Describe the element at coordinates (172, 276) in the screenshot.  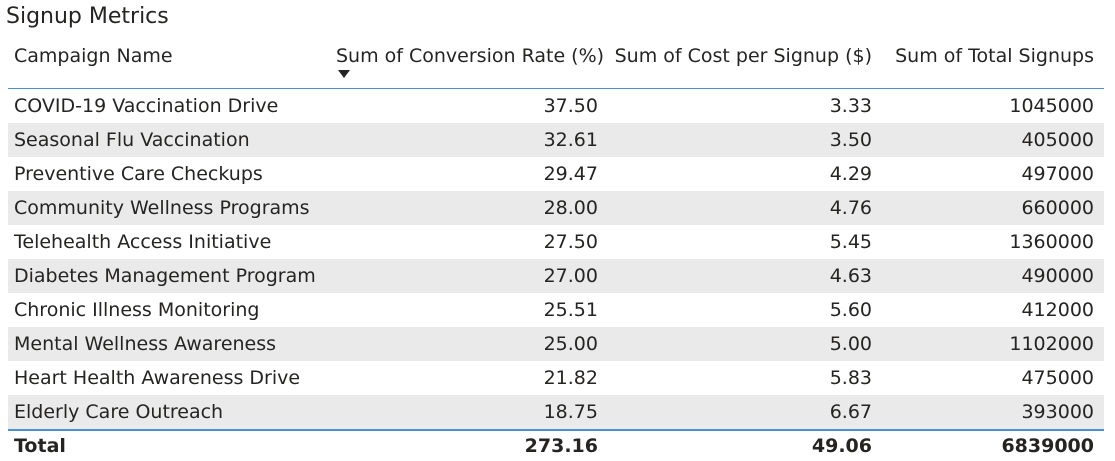
I see `cell-campaign-name: Diabetes Management Program` at that location.